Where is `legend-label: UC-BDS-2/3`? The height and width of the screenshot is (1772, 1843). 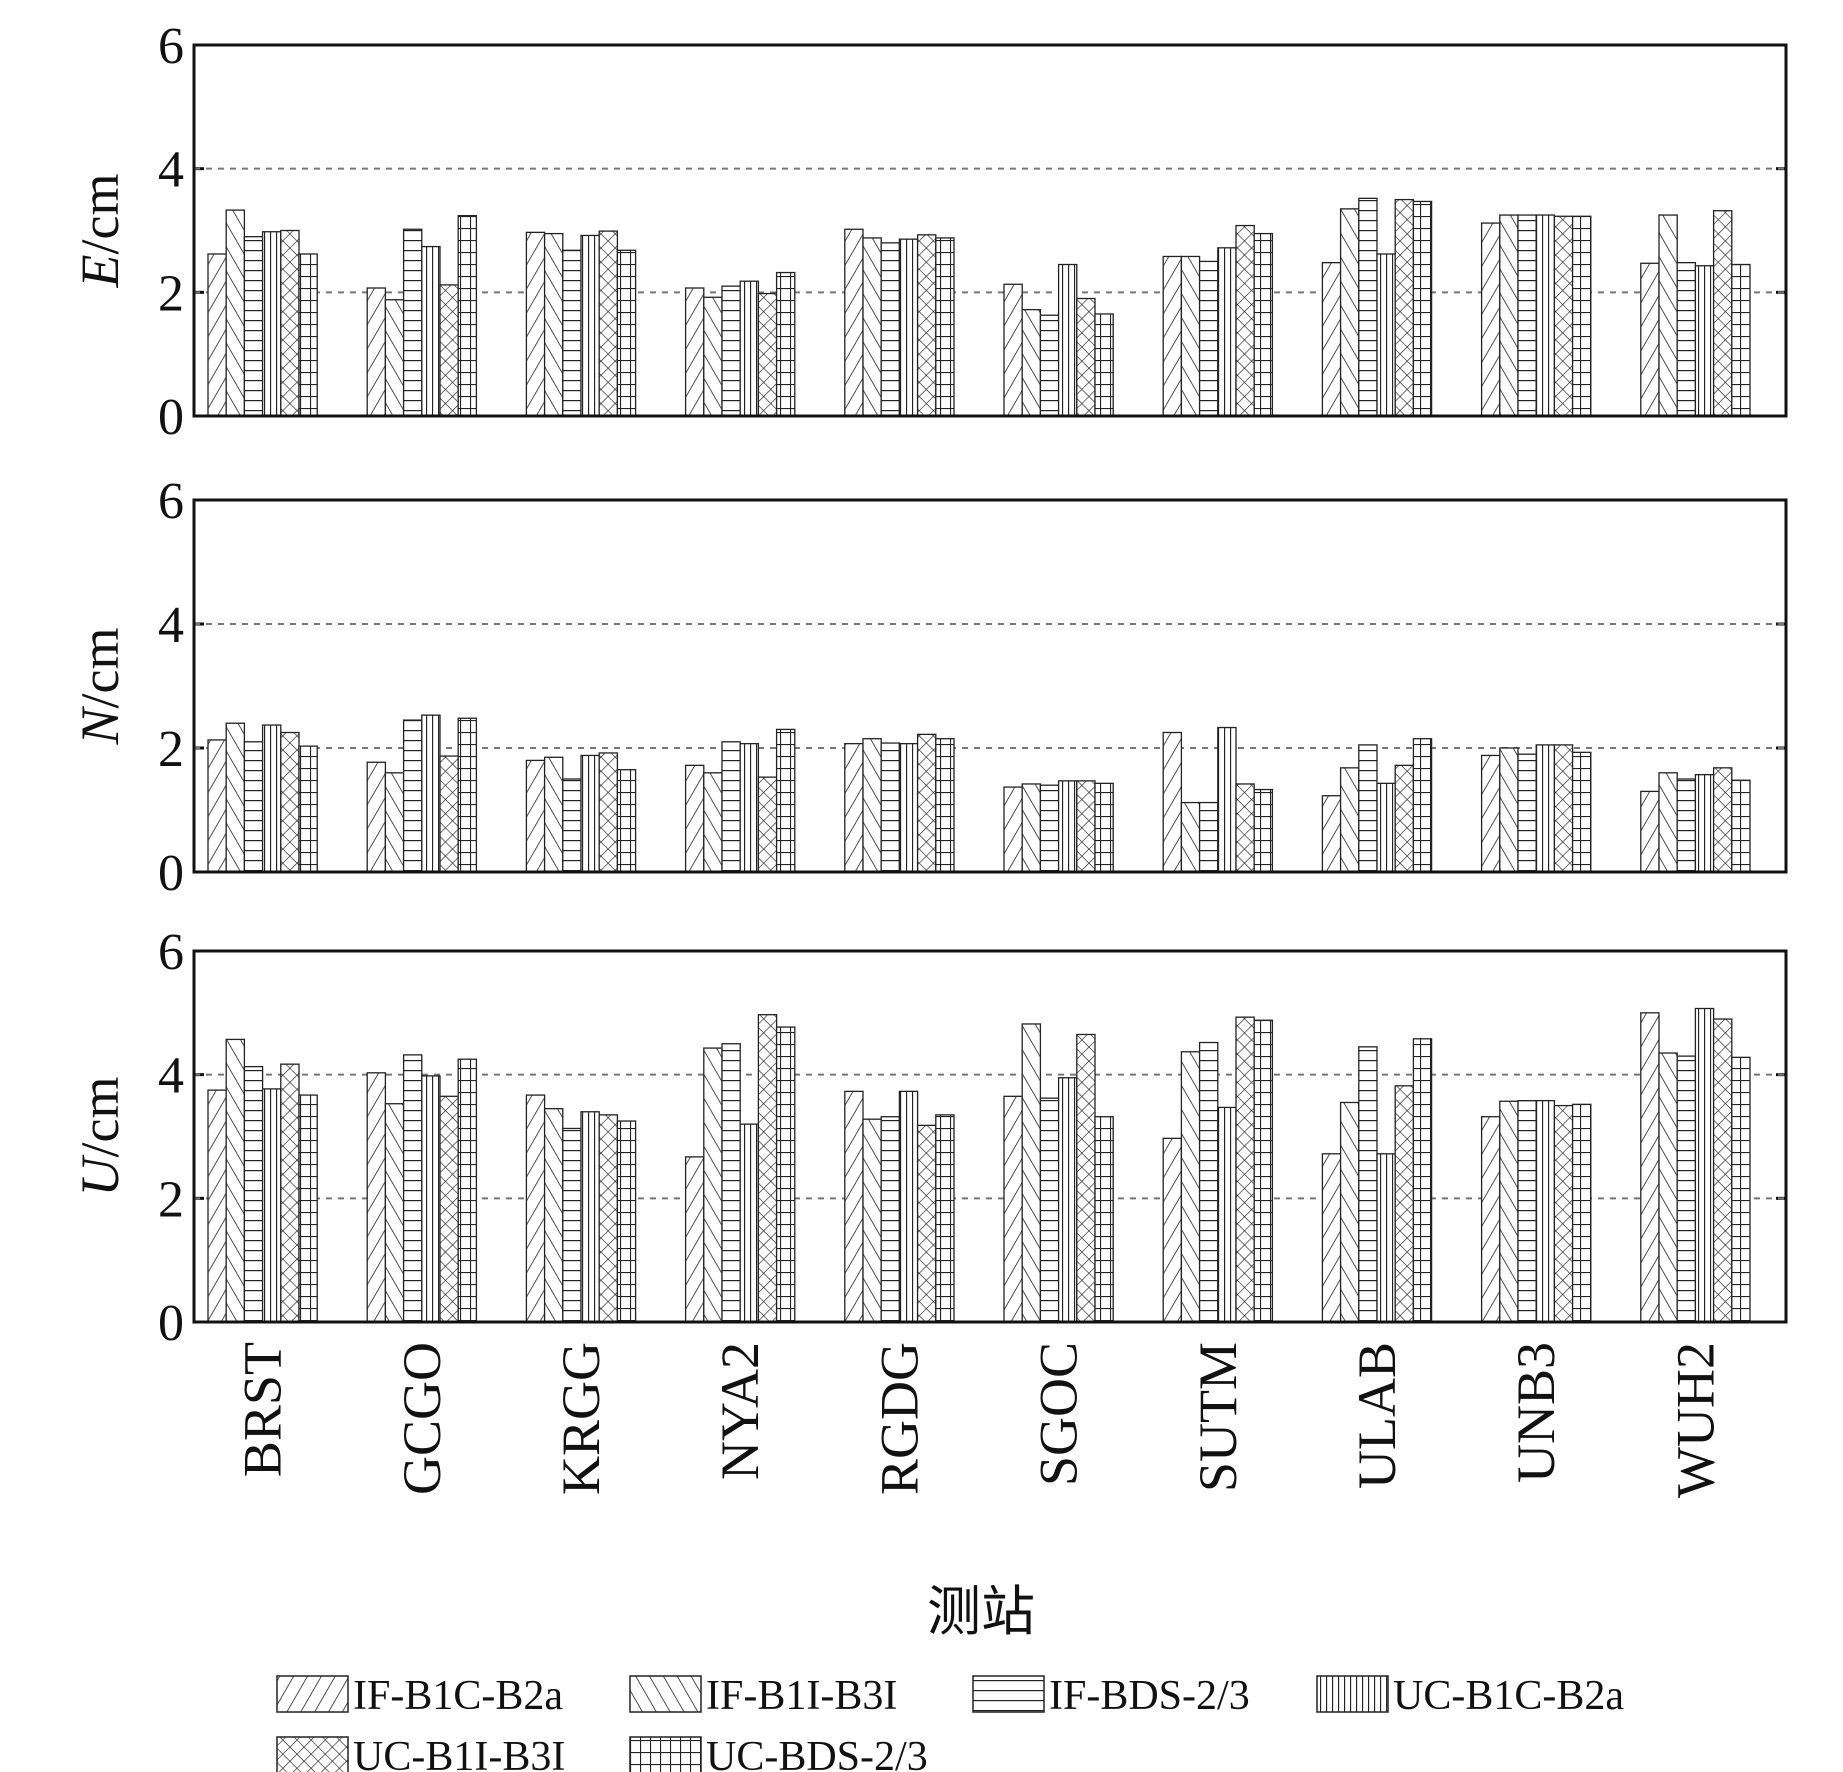
legend-label: UC-BDS-2/3 is located at coordinates (817, 1753).